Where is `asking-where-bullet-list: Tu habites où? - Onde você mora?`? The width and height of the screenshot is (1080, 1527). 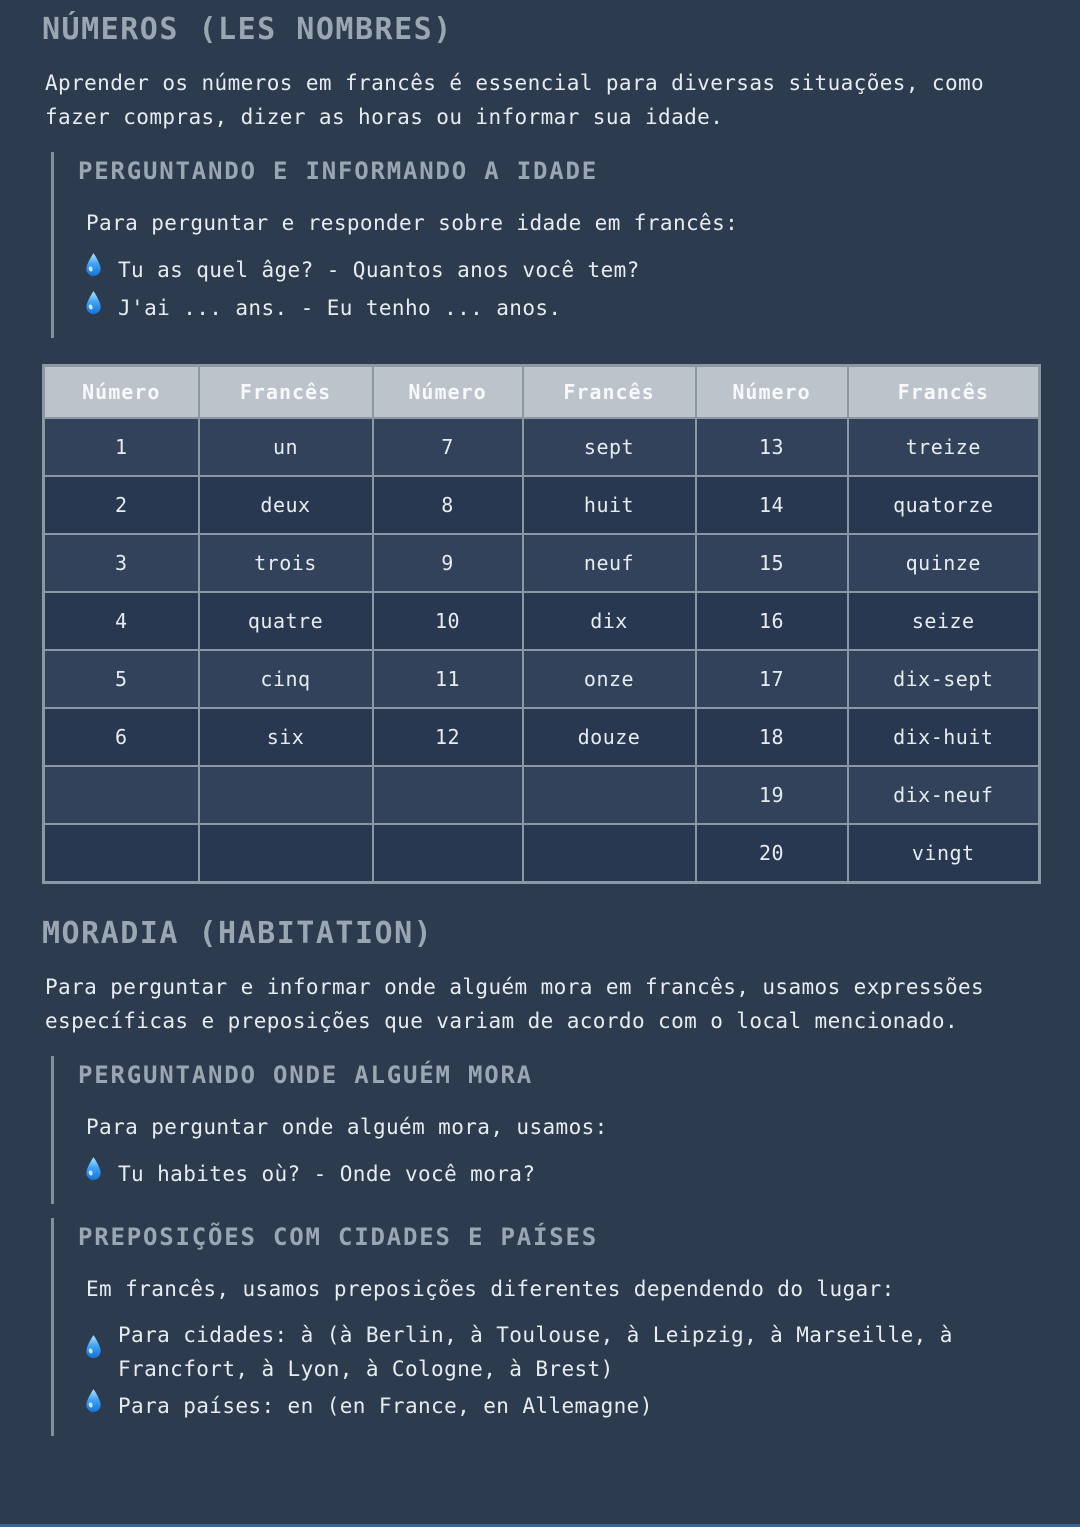 asking-where-bullet-list: Tu habites où? - Onde você mora? is located at coordinates (558, 1174).